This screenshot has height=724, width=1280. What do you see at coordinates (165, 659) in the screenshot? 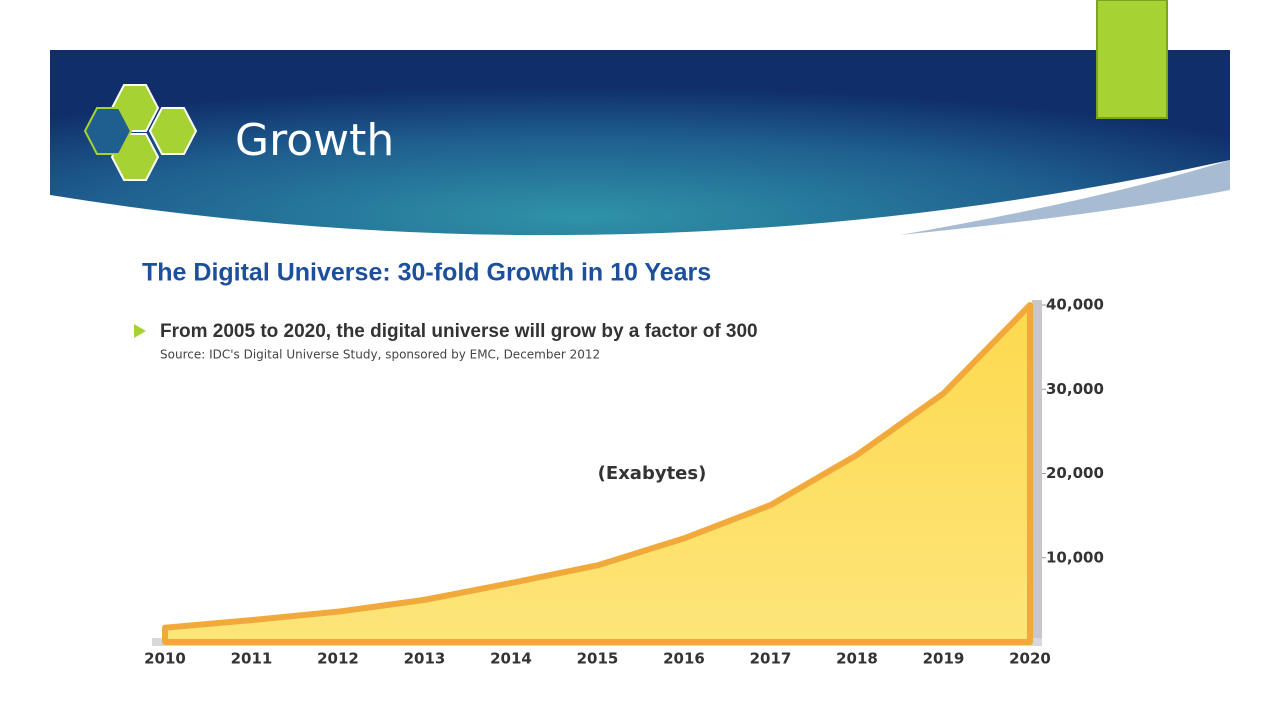
I see `x-tick-label: 2010` at bounding box center [165, 659].